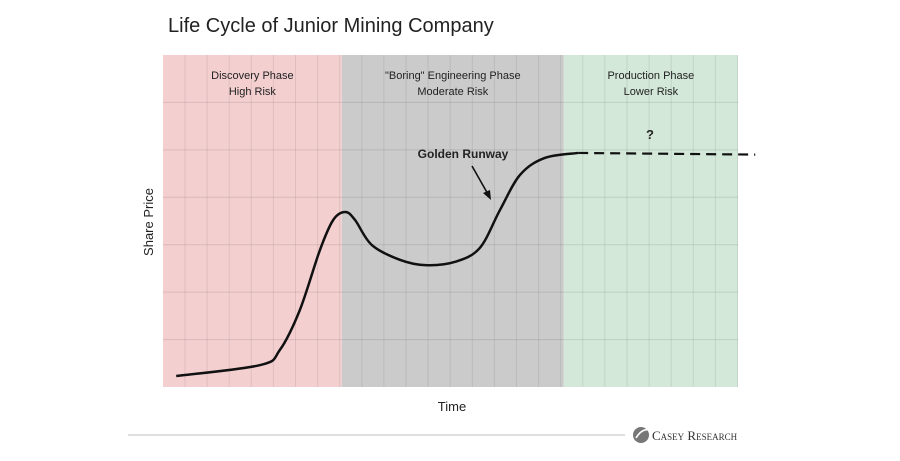  Describe the element at coordinates (453, 76) in the screenshot. I see `phase-name-label: "Boring" Engineering Phase` at that location.